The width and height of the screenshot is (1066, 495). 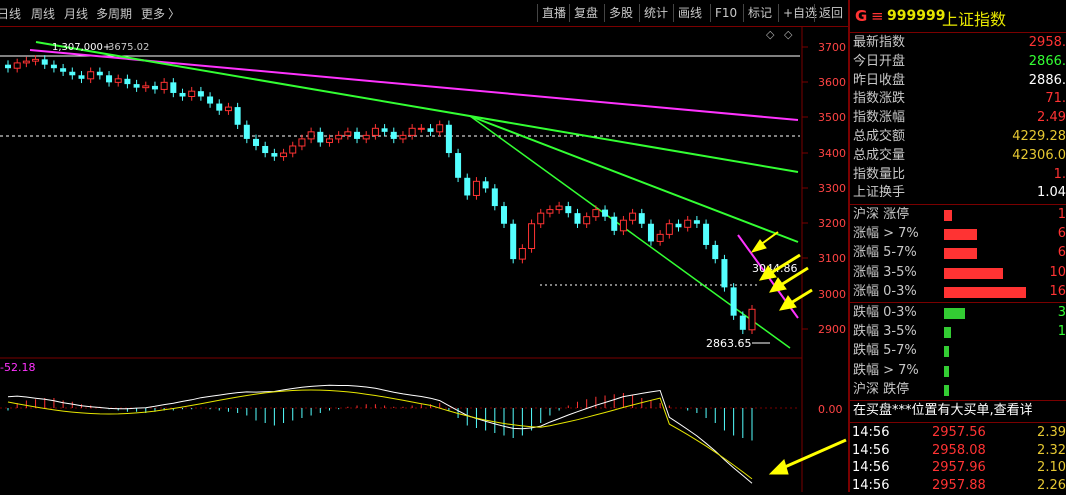 What do you see at coordinates (11, 14) in the screenshot?
I see `tab-daily: 日线` at bounding box center [11, 14].